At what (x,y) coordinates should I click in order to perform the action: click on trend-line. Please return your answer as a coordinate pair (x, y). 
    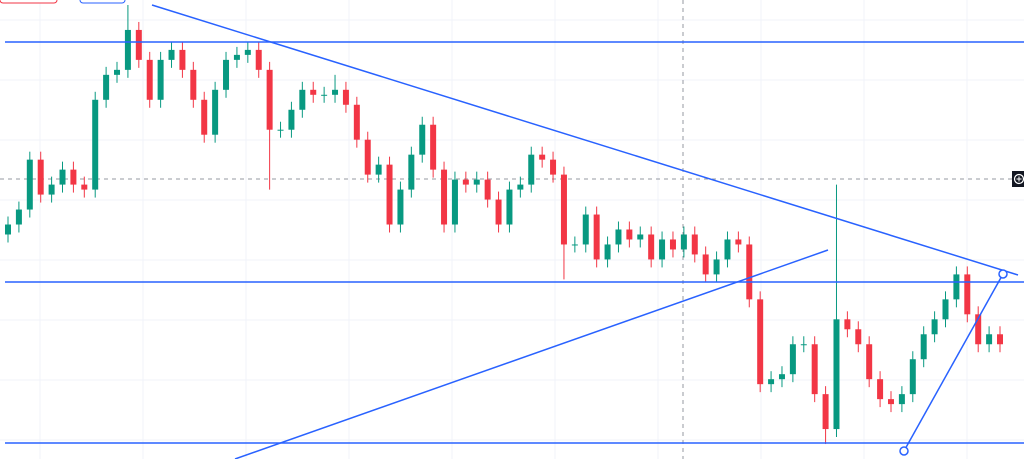
    Looking at the image, I should click on (953, 362).